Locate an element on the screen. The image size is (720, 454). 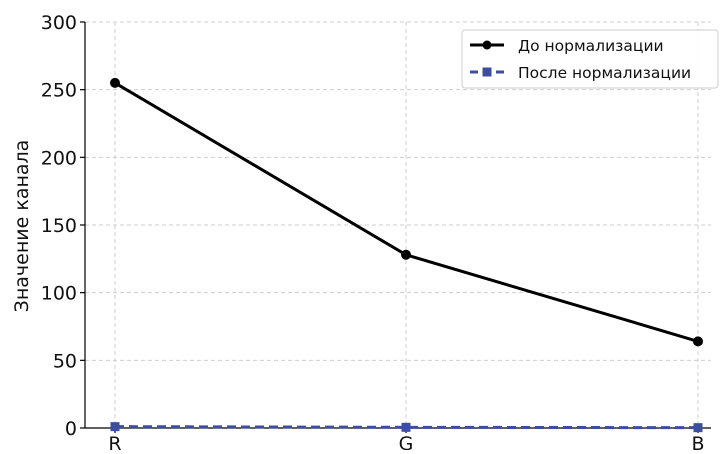
y-tick-label: 100 is located at coordinates (59, 294).